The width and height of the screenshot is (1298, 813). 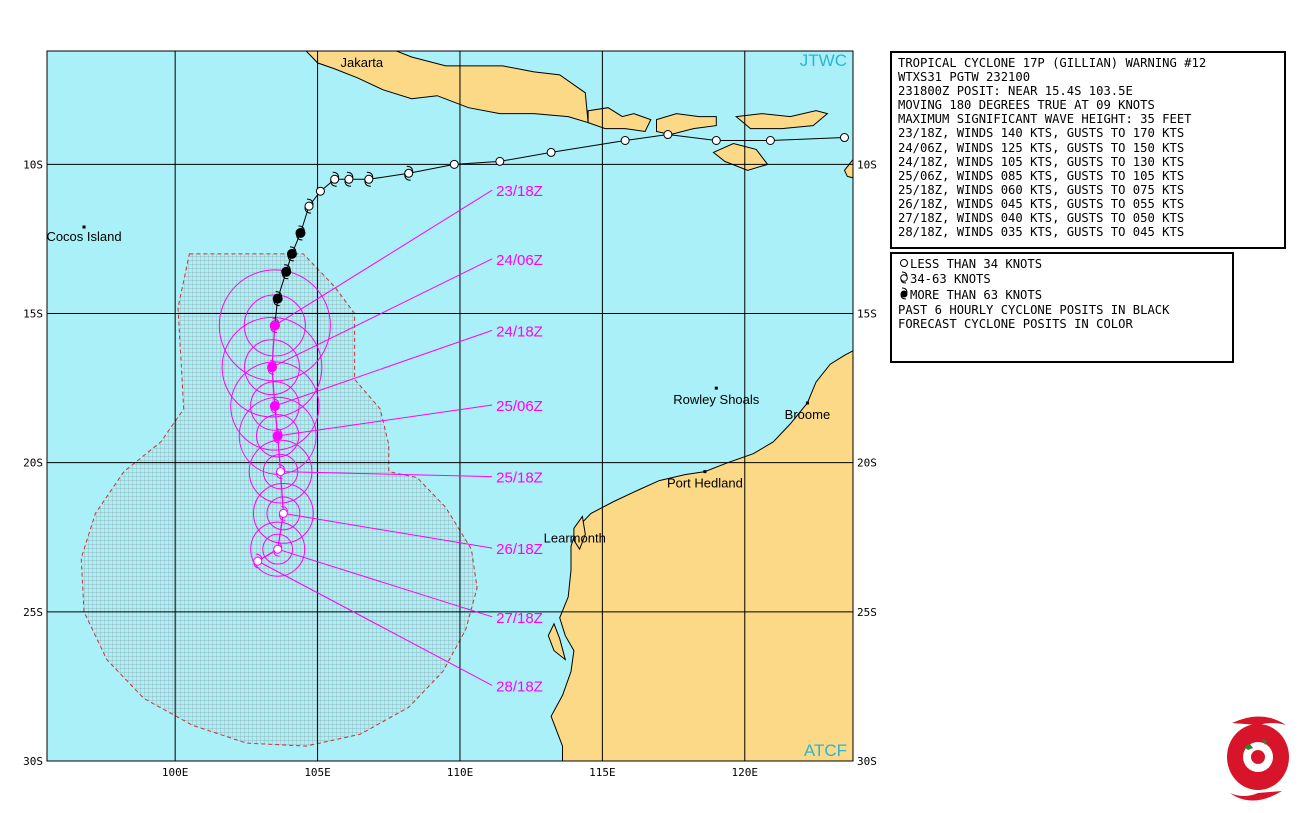 I want to click on forecast-time-label: 24/06Z, so click(x=519, y=260).